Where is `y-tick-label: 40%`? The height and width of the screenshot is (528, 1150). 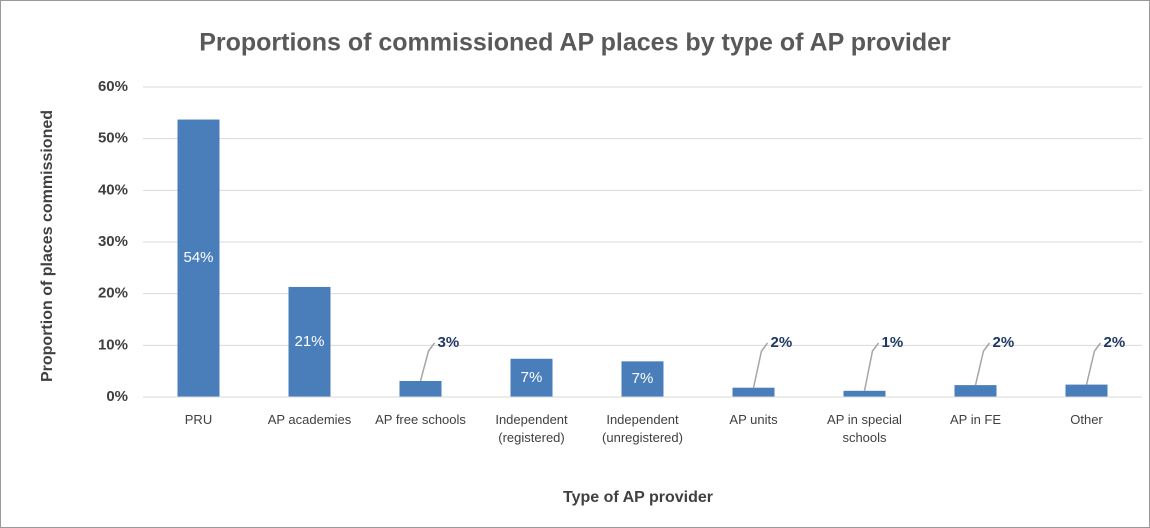 y-tick-label: 40% is located at coordinates (113, 189).